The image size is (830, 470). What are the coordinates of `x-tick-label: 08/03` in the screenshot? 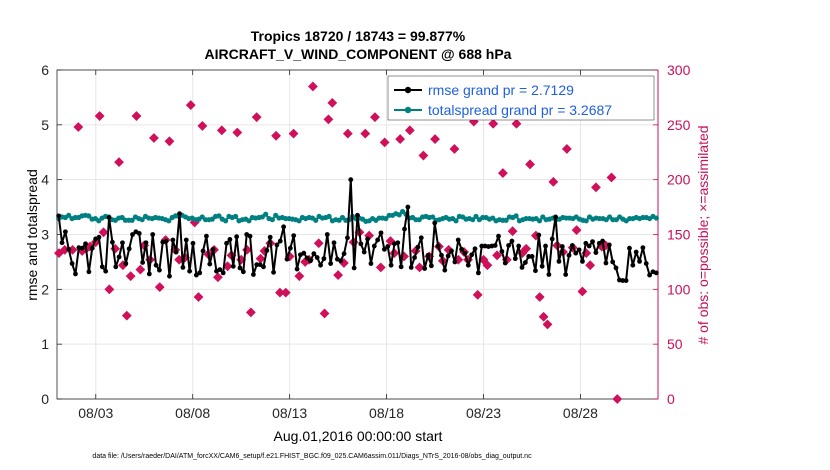 It's located at (95, 413).